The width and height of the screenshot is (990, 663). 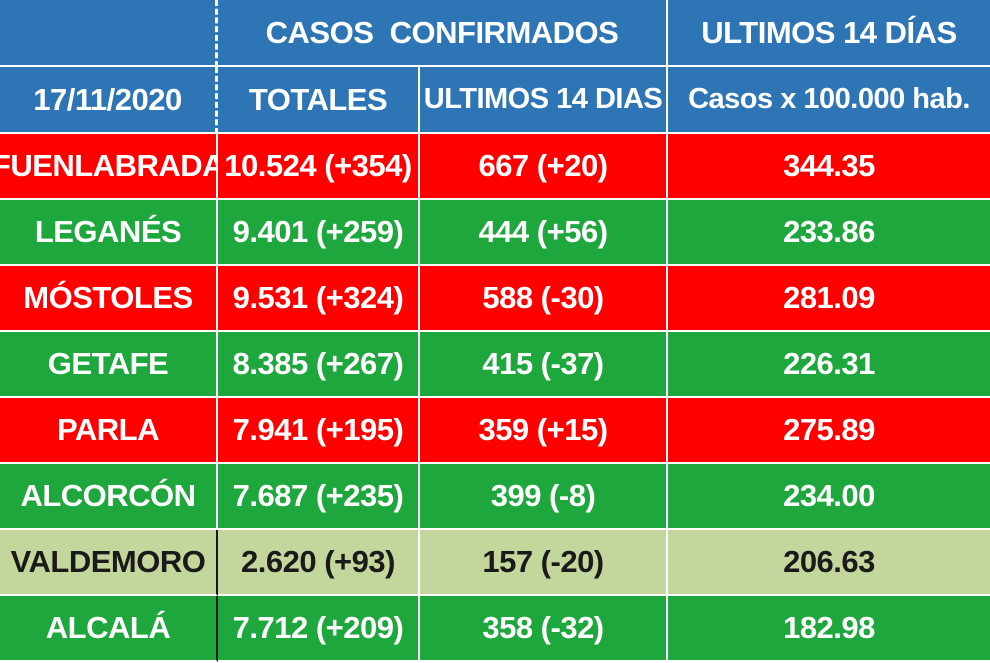 I want to click on row-rate: 281.09, so click(x=829, y=299).